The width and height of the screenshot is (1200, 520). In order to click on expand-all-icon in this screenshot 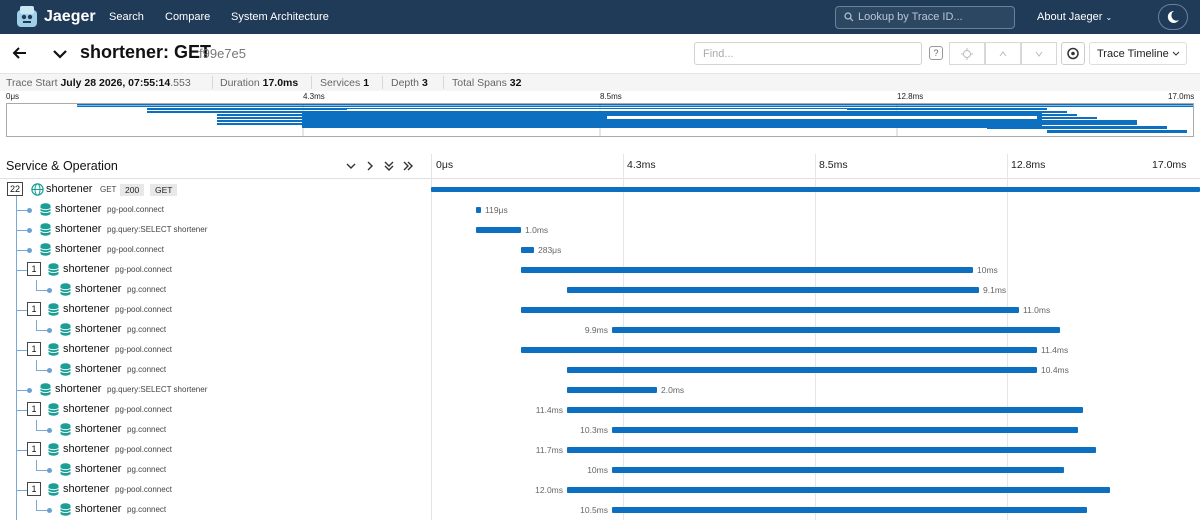, I will do `click(408, 166)`.